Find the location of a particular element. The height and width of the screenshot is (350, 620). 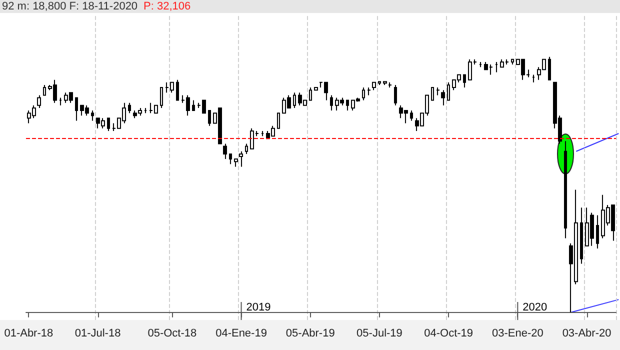

x-tick-label: 05-Oct-18 is located at coordinates (172, 334).